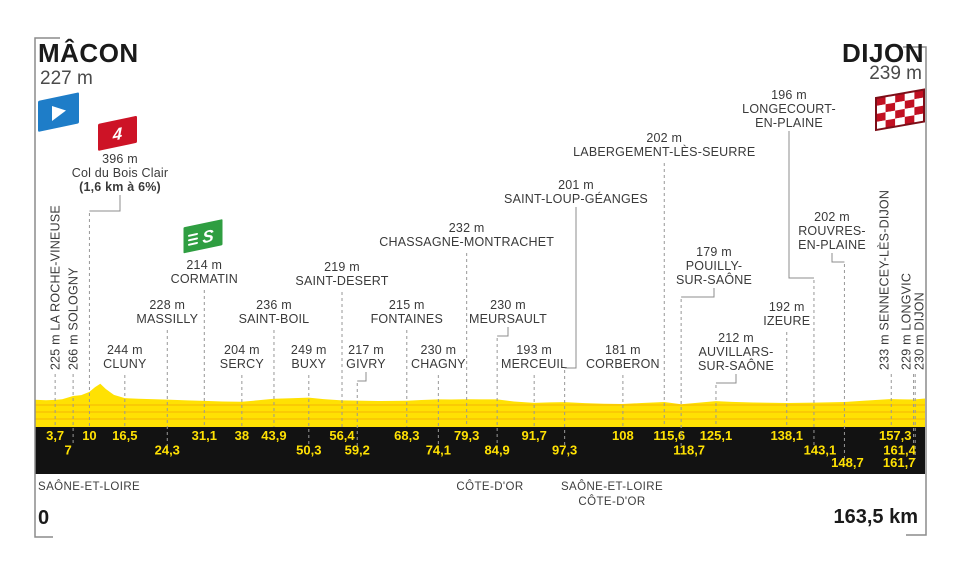 The image size is (960, 577). Describe the element at coordinates (407, 319) in the screenshot. I see `waypoint-label: FONTAINES` at that location.